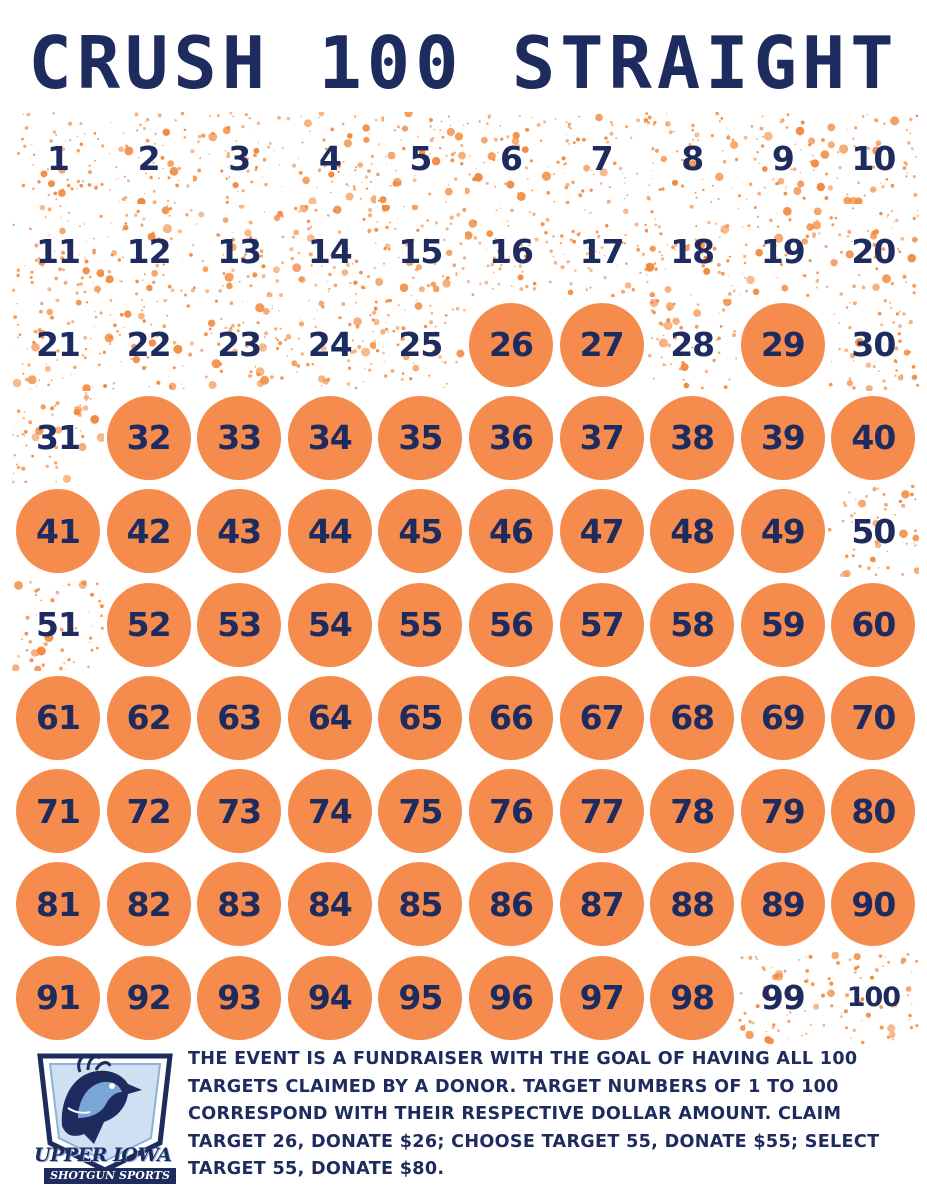 Image resolution: width=927 pixels, height=1200 pixels. Describe the element at coordinates (601, 531) in the screenshot. I see `target-open: 47` at that location.